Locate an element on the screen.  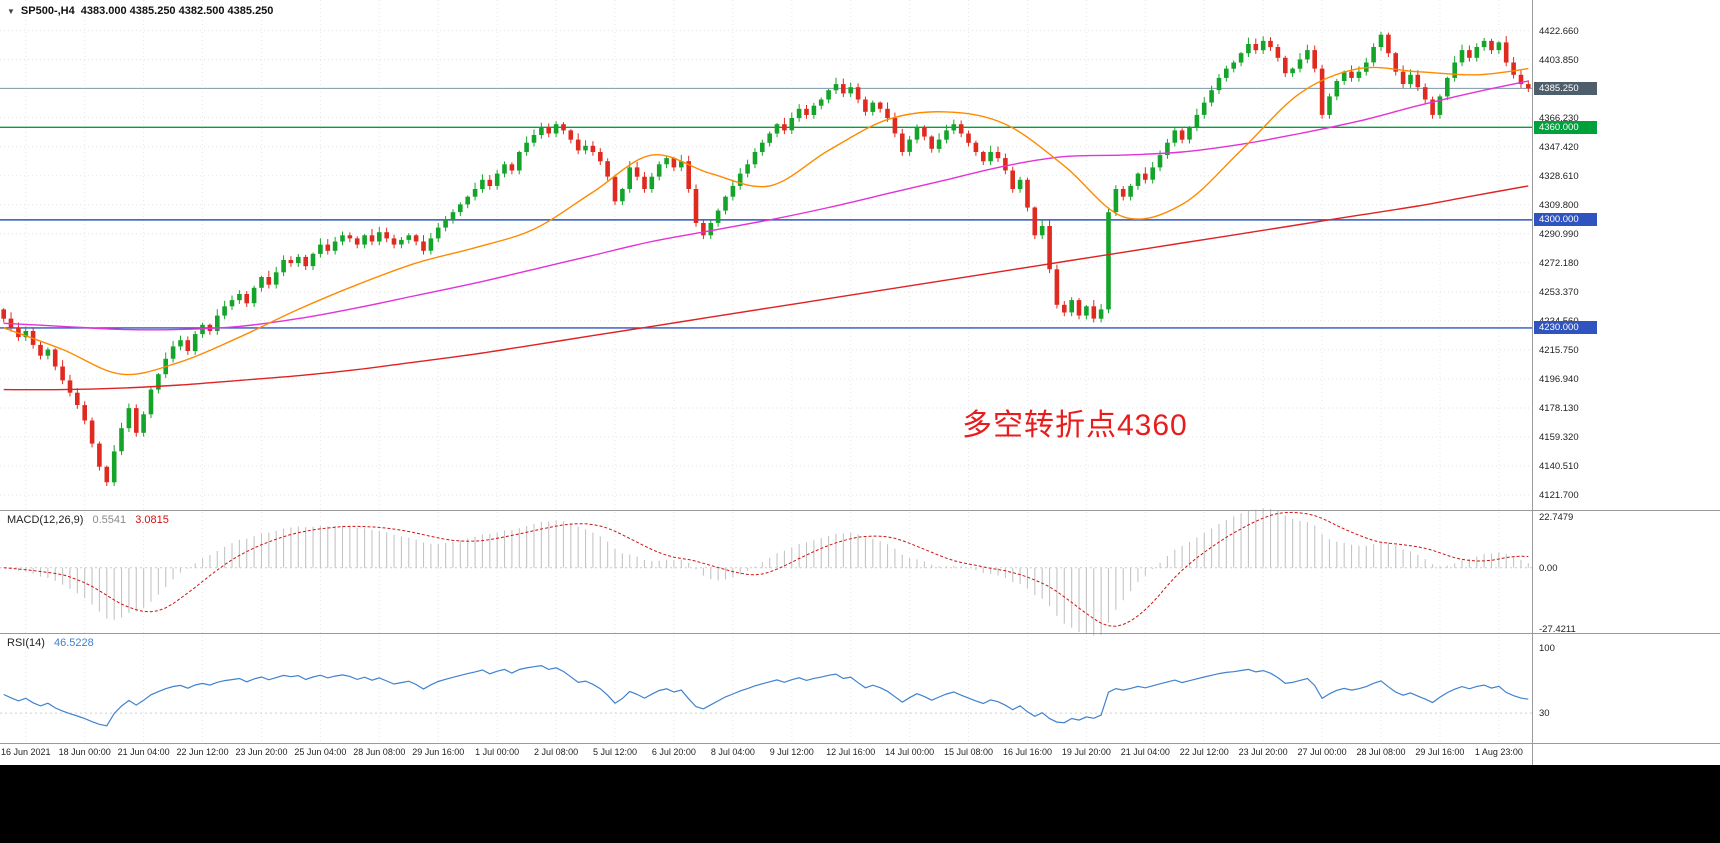
time-axis-label: 1 Aug 23:00 is located at coordinates (1498, 752).